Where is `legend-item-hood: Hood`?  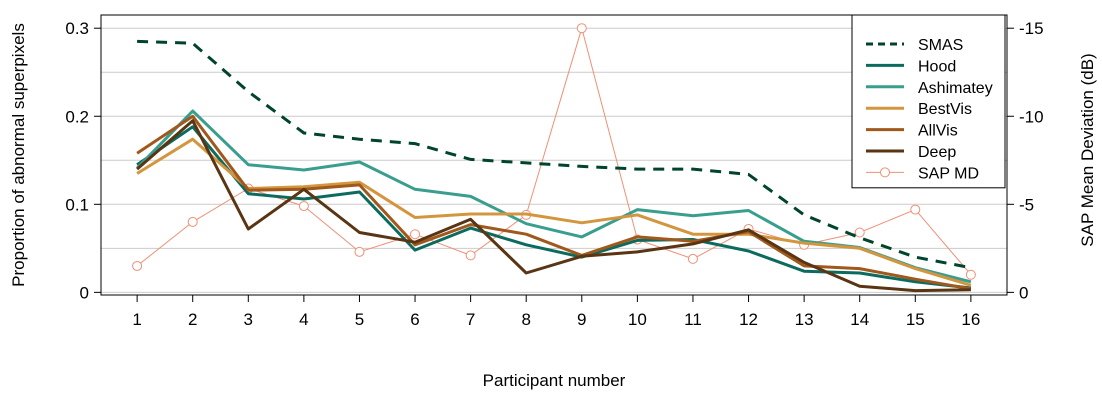 legend-item-hood: Hood is located at coordinates (911, 66).